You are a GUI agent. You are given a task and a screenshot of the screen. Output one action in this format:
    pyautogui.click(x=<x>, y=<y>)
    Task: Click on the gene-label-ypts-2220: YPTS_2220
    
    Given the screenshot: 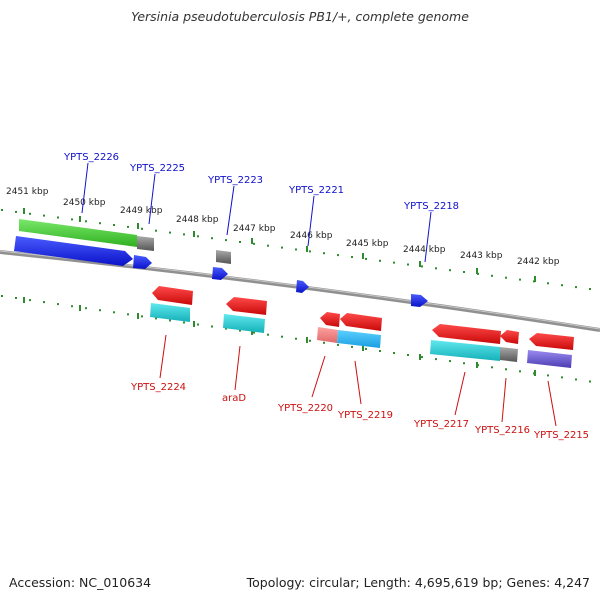 What is the action you would take?
    pyautogui.click(x=305, y=408)
    